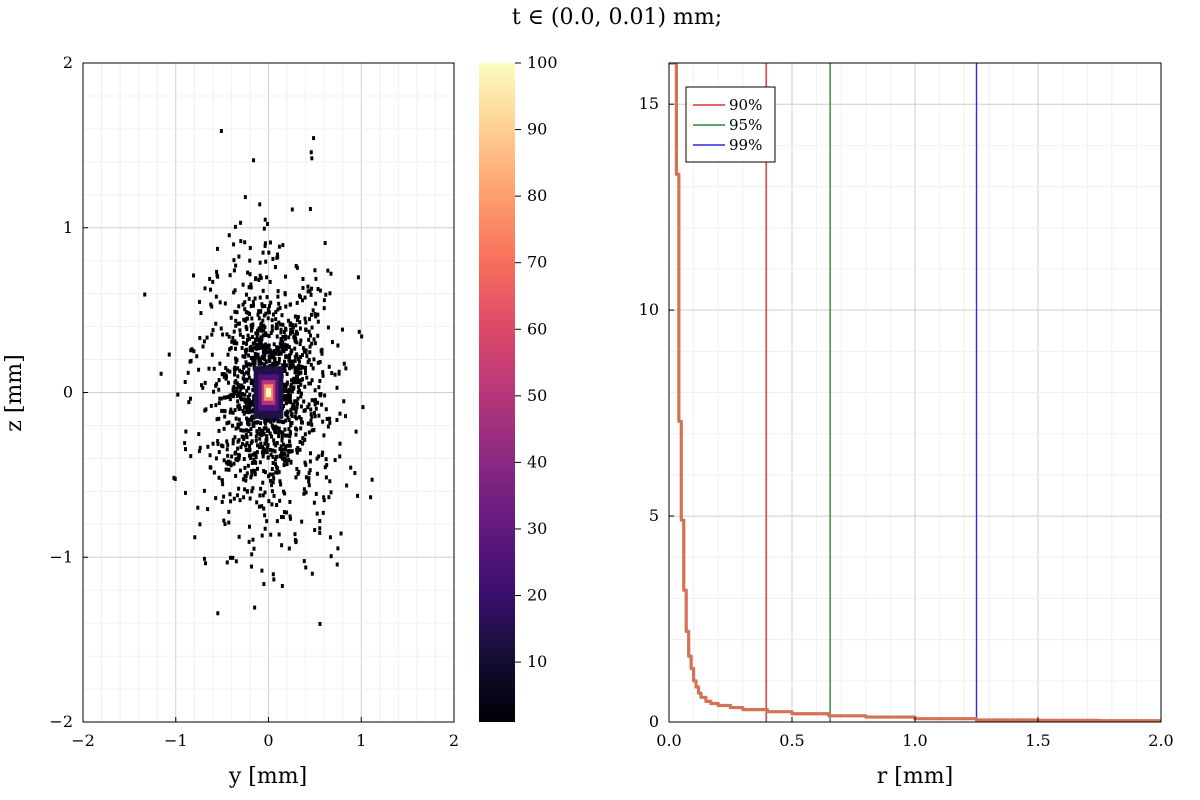  Describe the element at coordinates (791, 740) in the screenshot. I see `x-tick-label: 0.5` at that location.